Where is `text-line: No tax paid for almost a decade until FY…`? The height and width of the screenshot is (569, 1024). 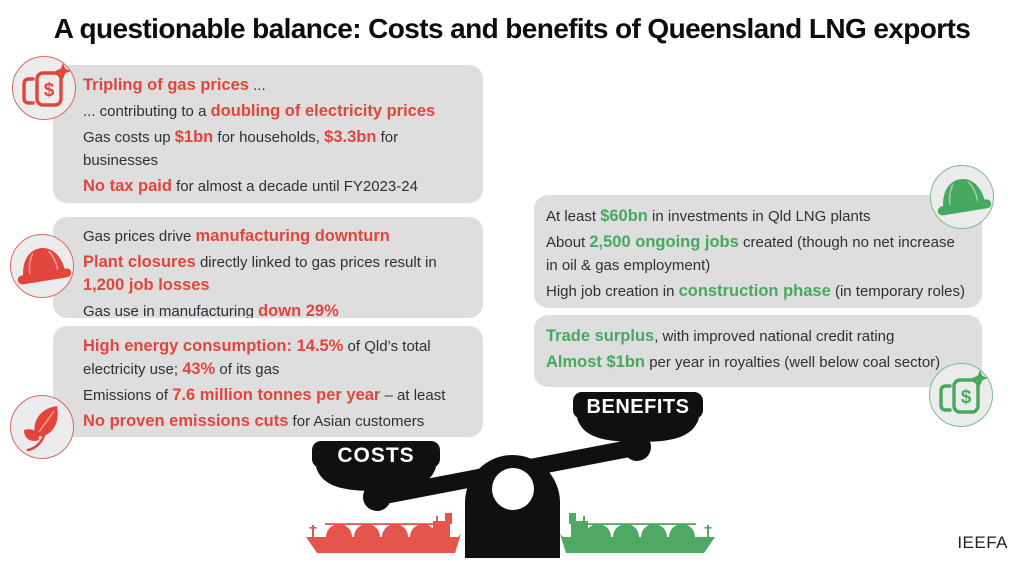 text-line: No tax paid for almost a decade until FY… is located at coordinates (250, 186).